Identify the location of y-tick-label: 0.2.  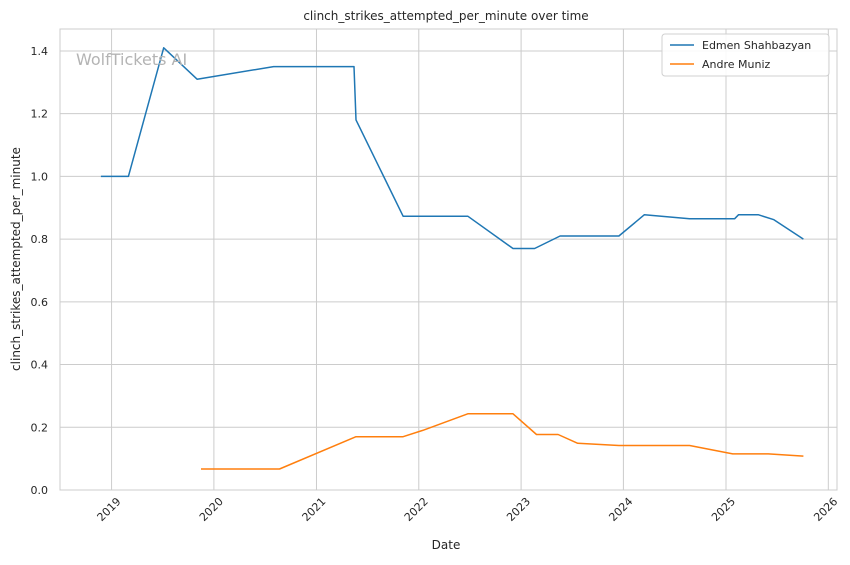
(40, 427).